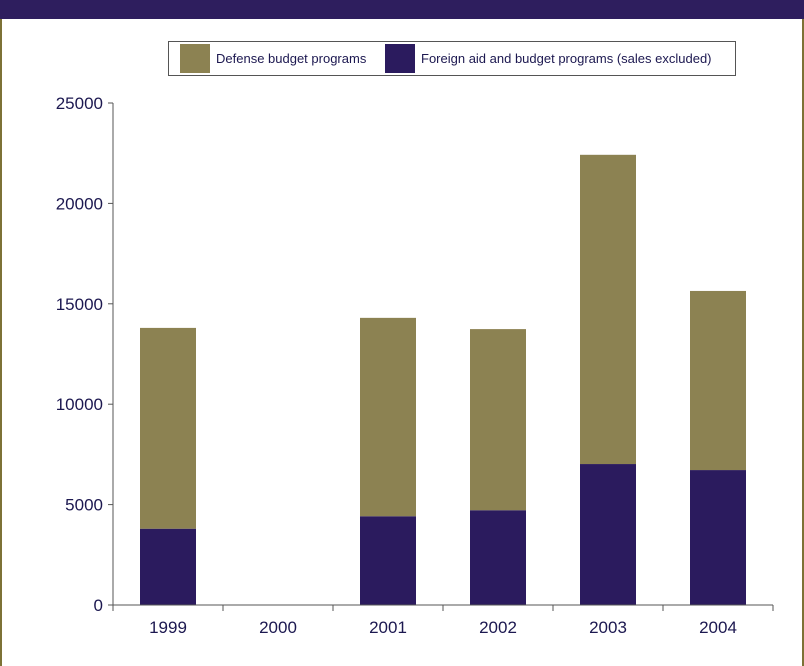  I want to click on x-tick-label: 2003, so click(608, 627).